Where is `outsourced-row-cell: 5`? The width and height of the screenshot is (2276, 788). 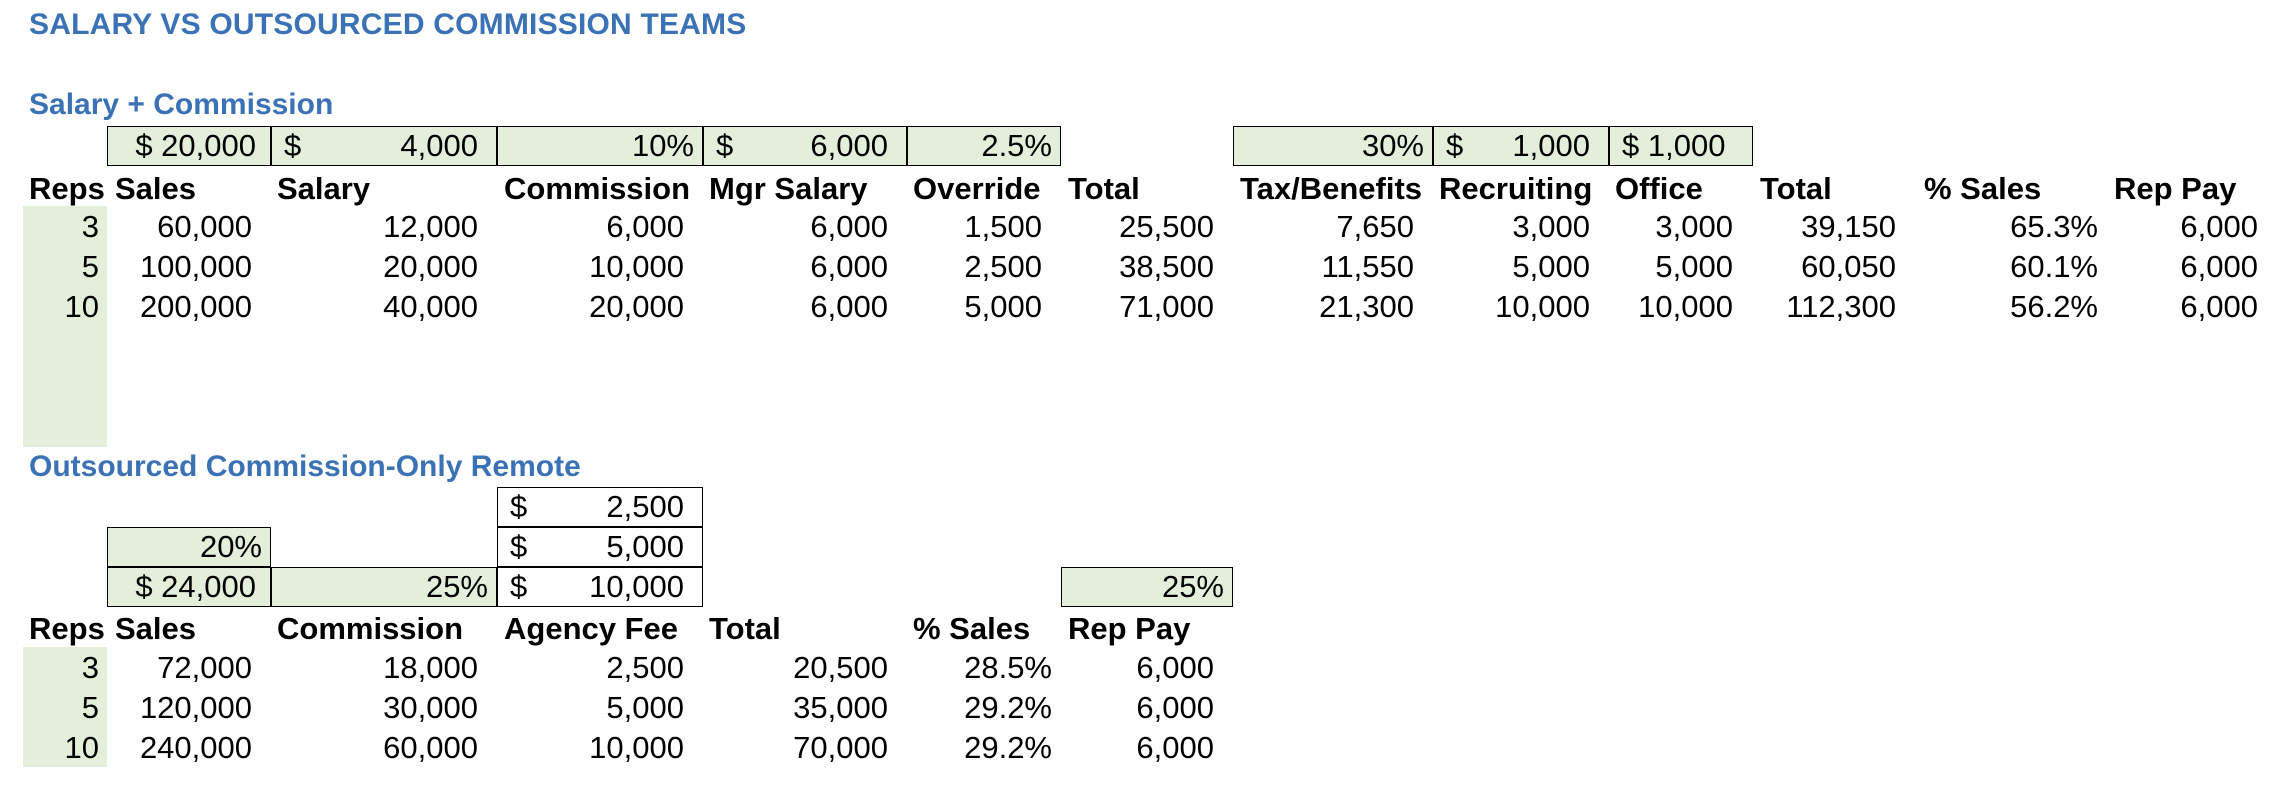 outsourced-row-cell: 5 is located at coordinates (90, 707).